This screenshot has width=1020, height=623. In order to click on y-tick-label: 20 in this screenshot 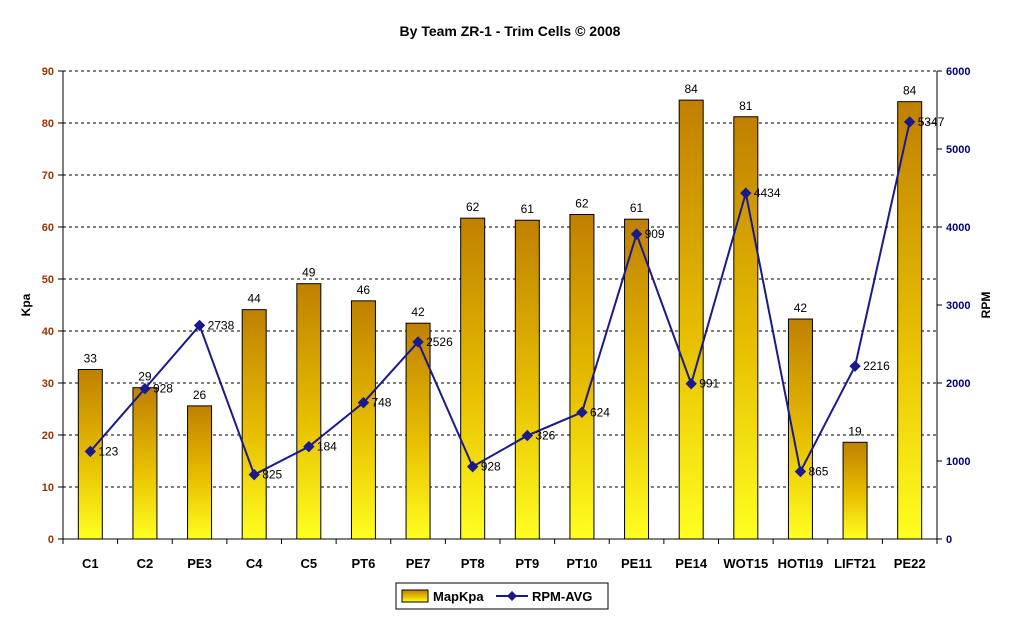, I will do `click(48, 436)`.